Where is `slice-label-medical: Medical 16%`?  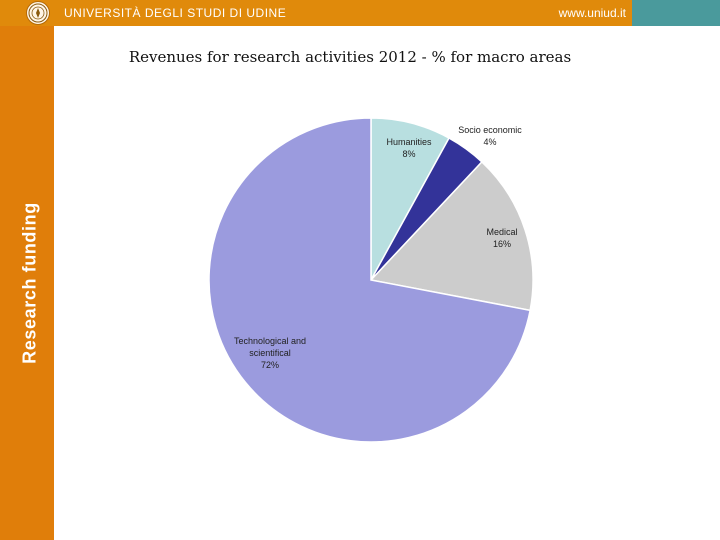
slice-label-medical: Medical 16% is located at coordinates (501, 238).